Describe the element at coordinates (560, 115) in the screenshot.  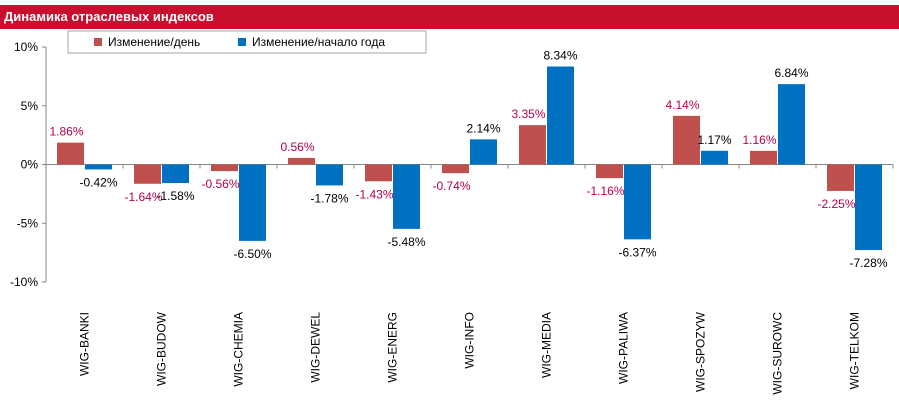
I see `bar-year-wig-media` at that location.